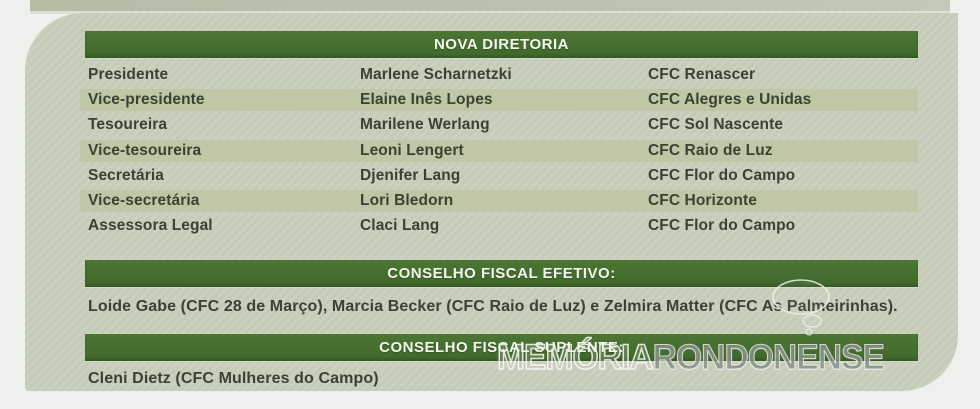 Image resolution: width=980 pixels, height=409 pixels. Describe the element at coordinates (126, 175) in the screenshot. I see `row-position: Secretária` at that location.